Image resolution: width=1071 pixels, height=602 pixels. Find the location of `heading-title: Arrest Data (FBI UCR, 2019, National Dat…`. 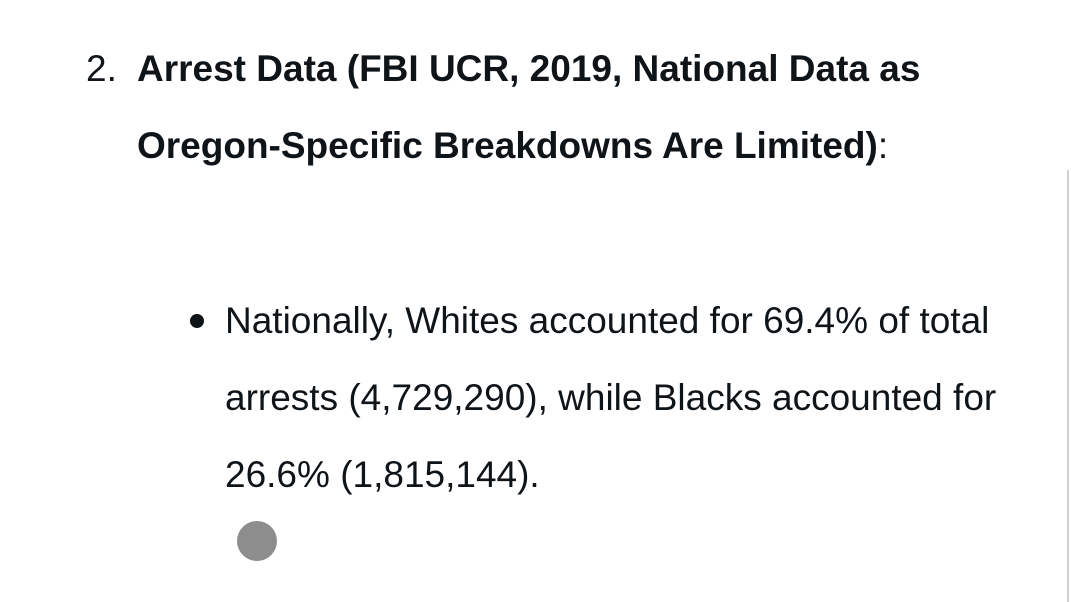

heading-title: Arrest Data (FBI UCR, 2019, National Dat… is located at coordinates (529, 107).